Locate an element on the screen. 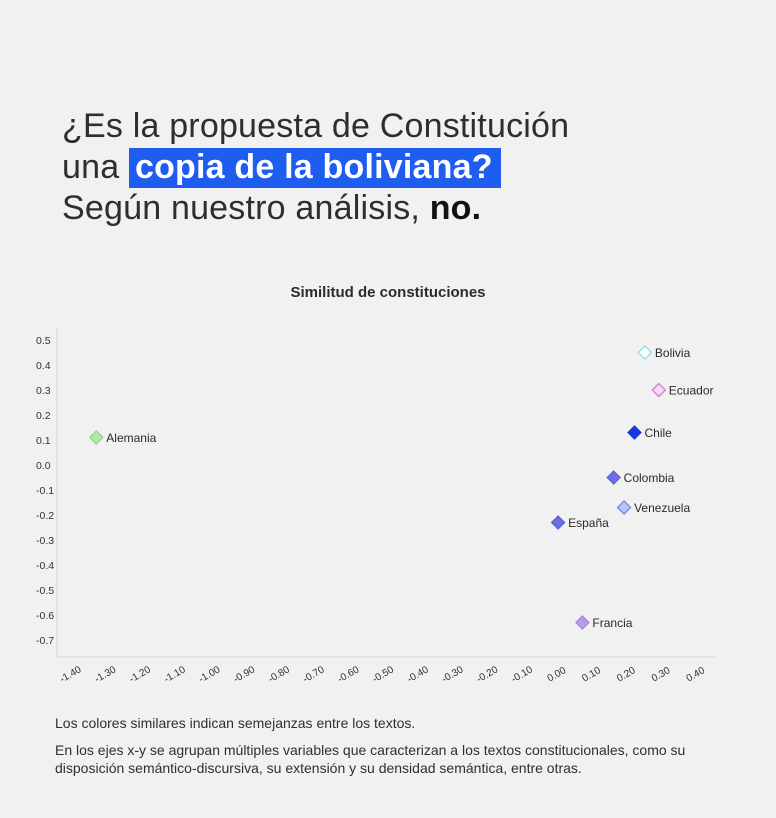 Image resolution: width=776 pixels, height=818 pixels. x-tick-label: -0.50 is located at coordinates (384, 674).